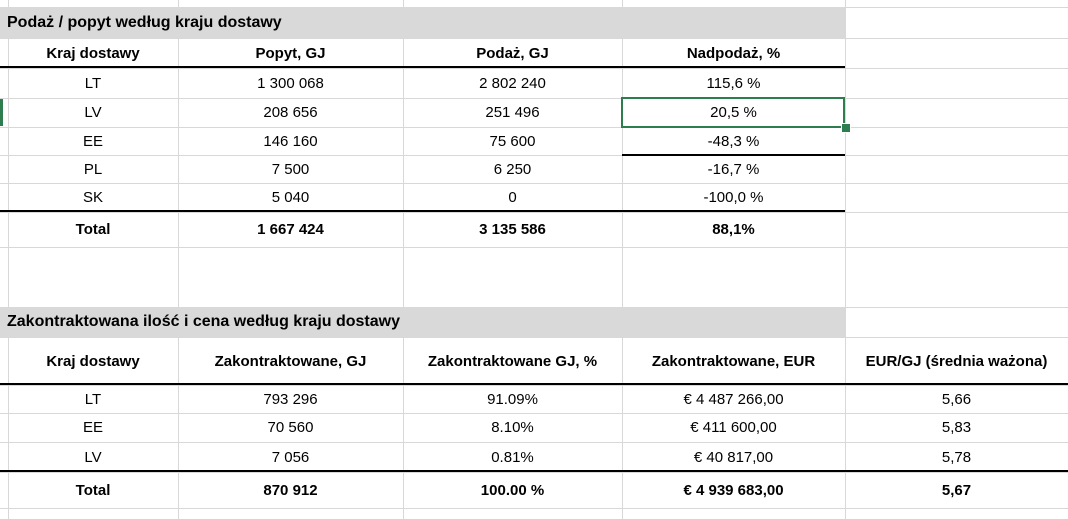  Describe the element at coordinates (512, 229) in the screenshot. I see `t1-total-podaz: 3 135 586` at that location.